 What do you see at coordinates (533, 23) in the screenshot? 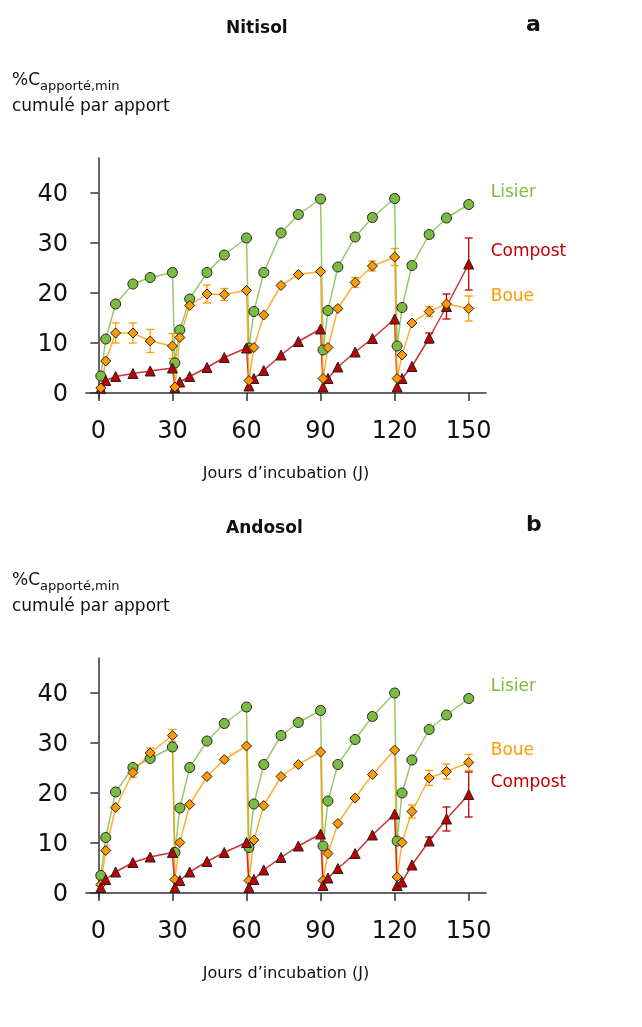
I see `text: a` at bounding box center [533, 23].